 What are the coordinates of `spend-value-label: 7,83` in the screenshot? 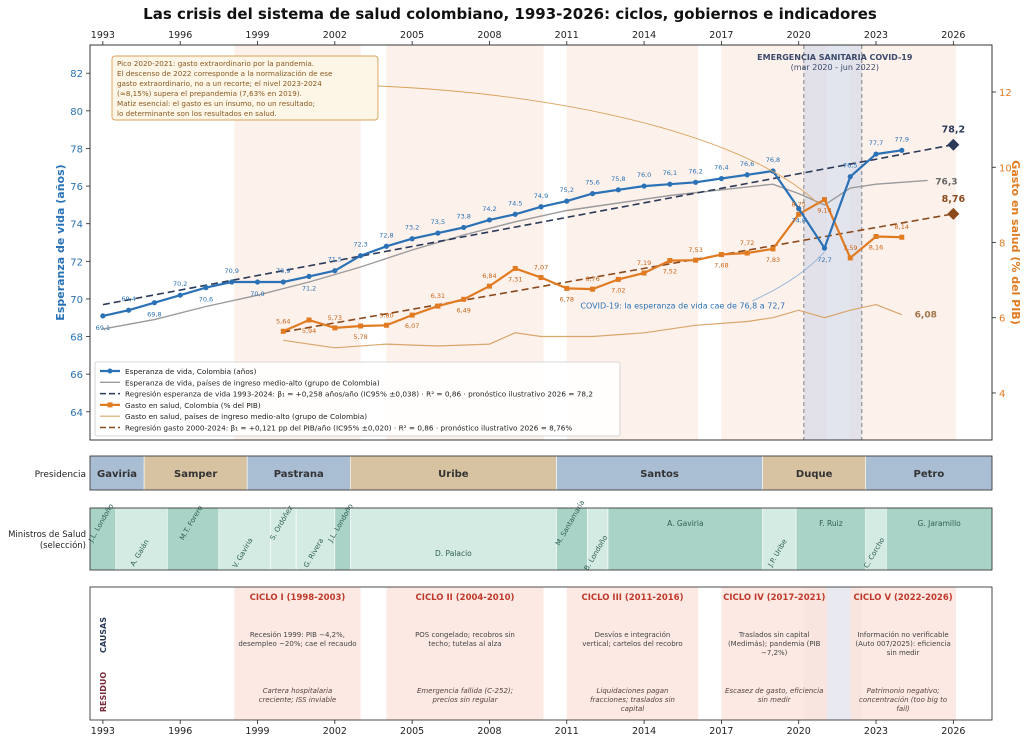 It's located at (773, 260).